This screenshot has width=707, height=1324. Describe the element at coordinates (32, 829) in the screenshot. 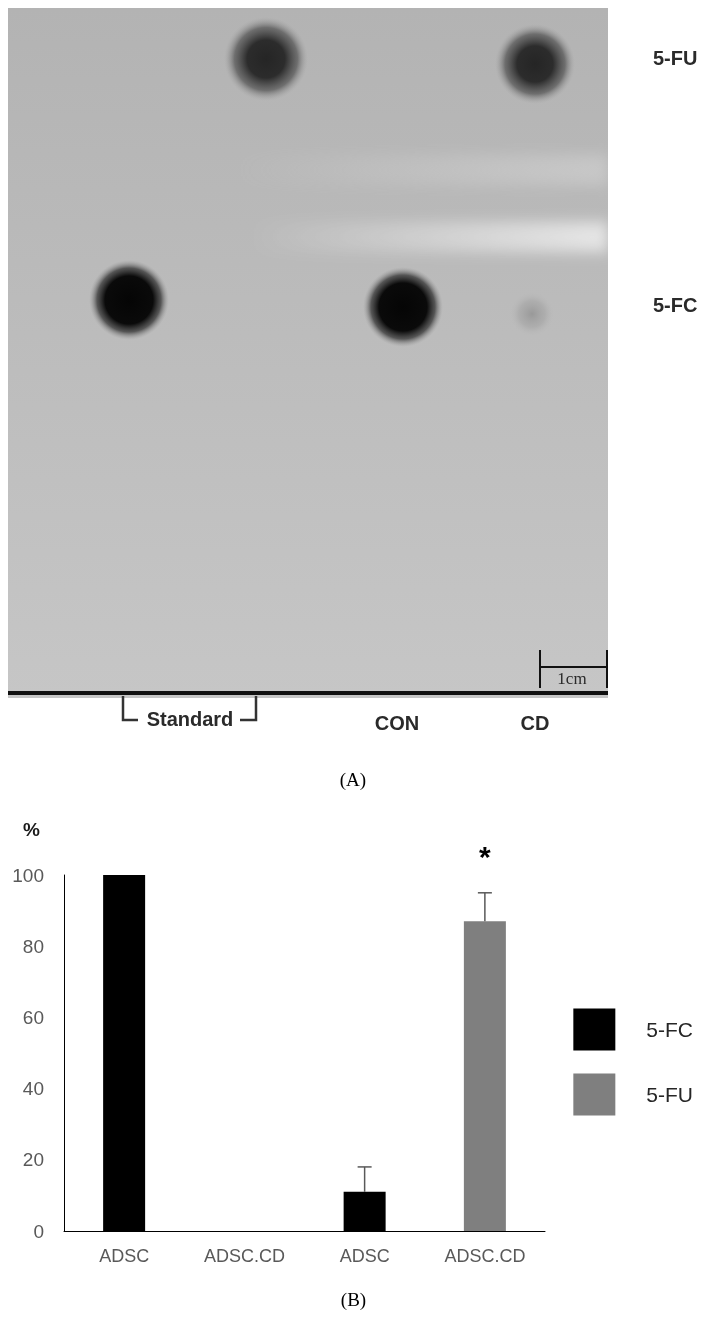

I see `y-axis-title: %` at that location.